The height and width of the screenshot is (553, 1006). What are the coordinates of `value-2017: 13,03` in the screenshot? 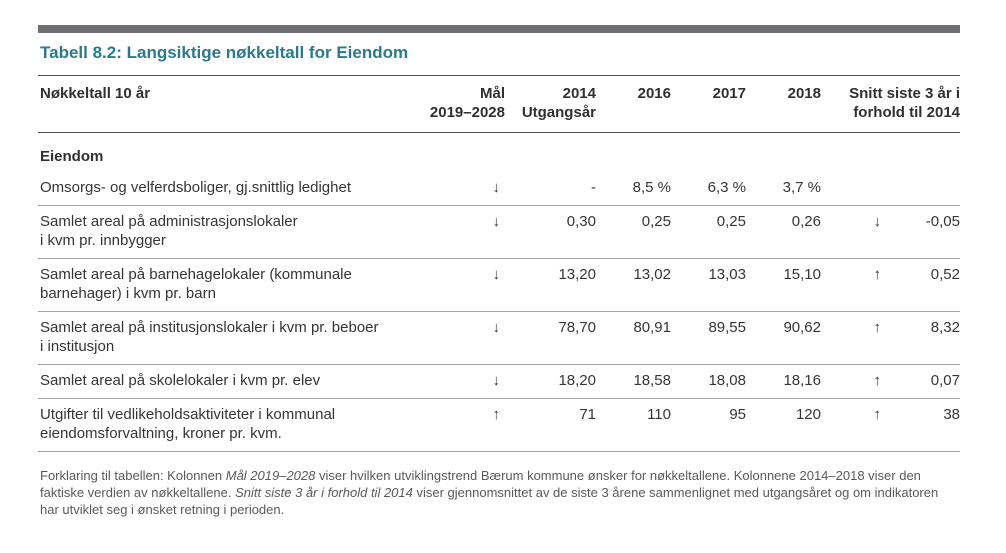 It's located at (708, 285).